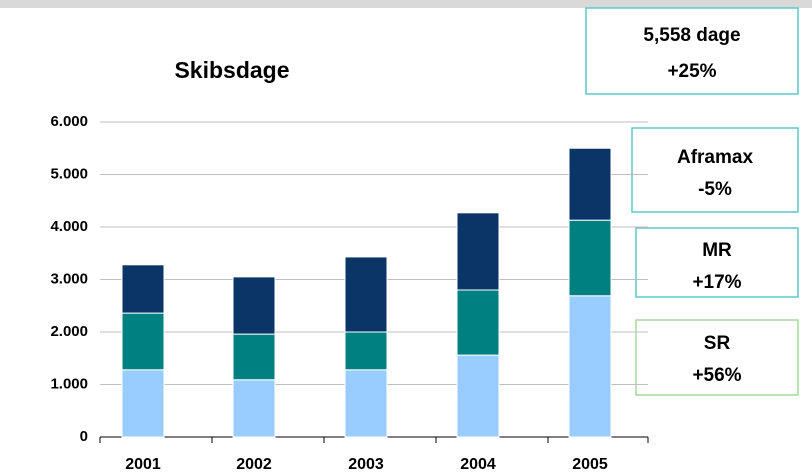  I want to click on x-tick-label: 2003, so click(366, 464).